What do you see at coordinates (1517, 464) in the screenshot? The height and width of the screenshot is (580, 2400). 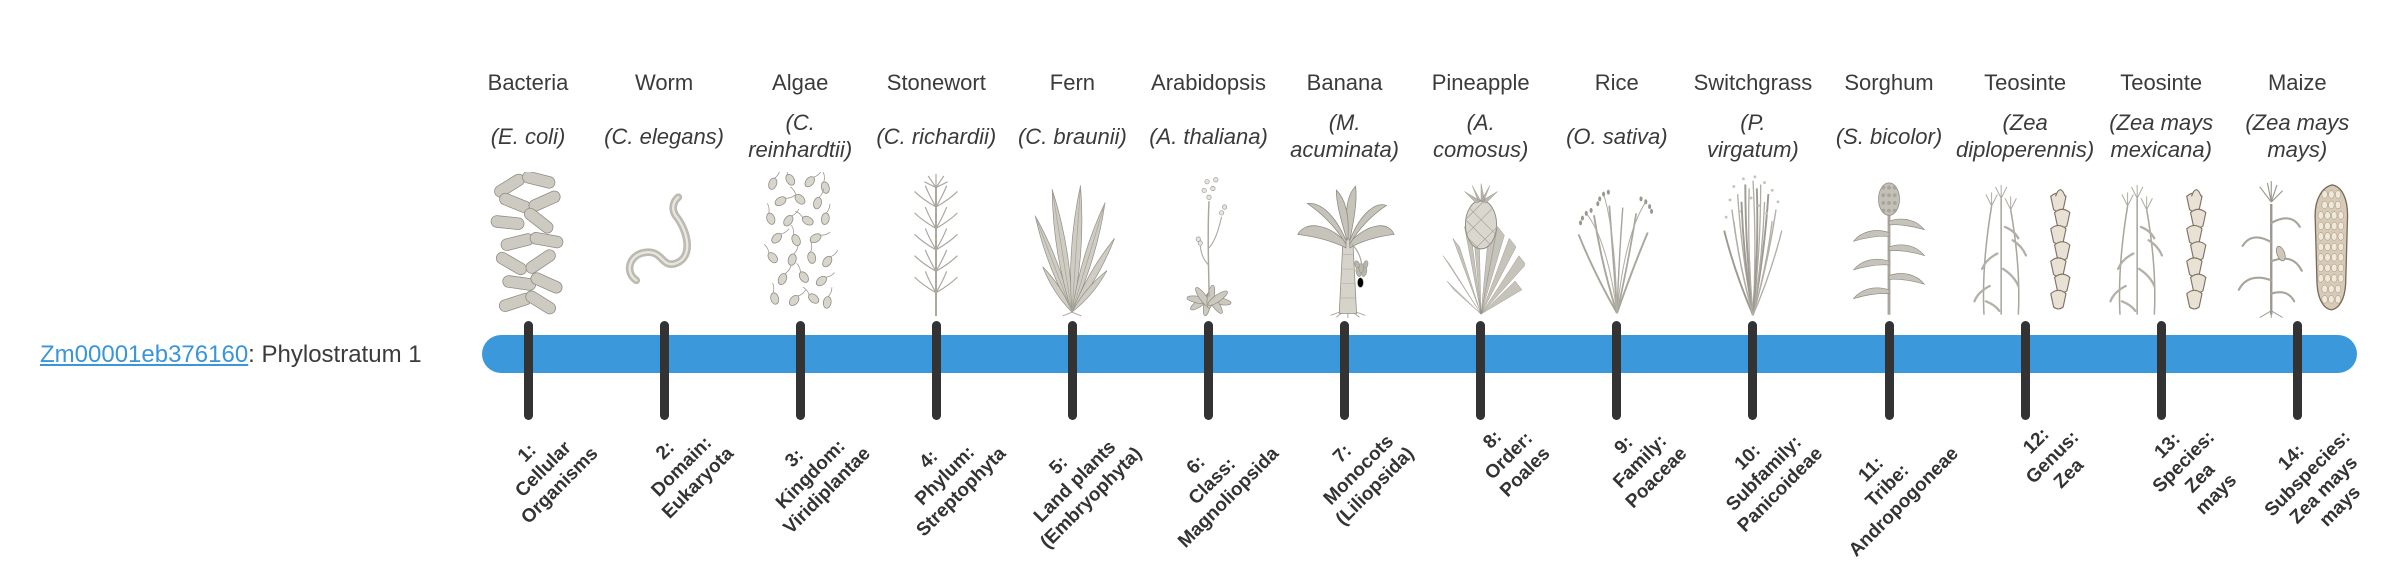 I see `phylostratum-label: 8: Order: Poales` at bounding box center [1517, 464].